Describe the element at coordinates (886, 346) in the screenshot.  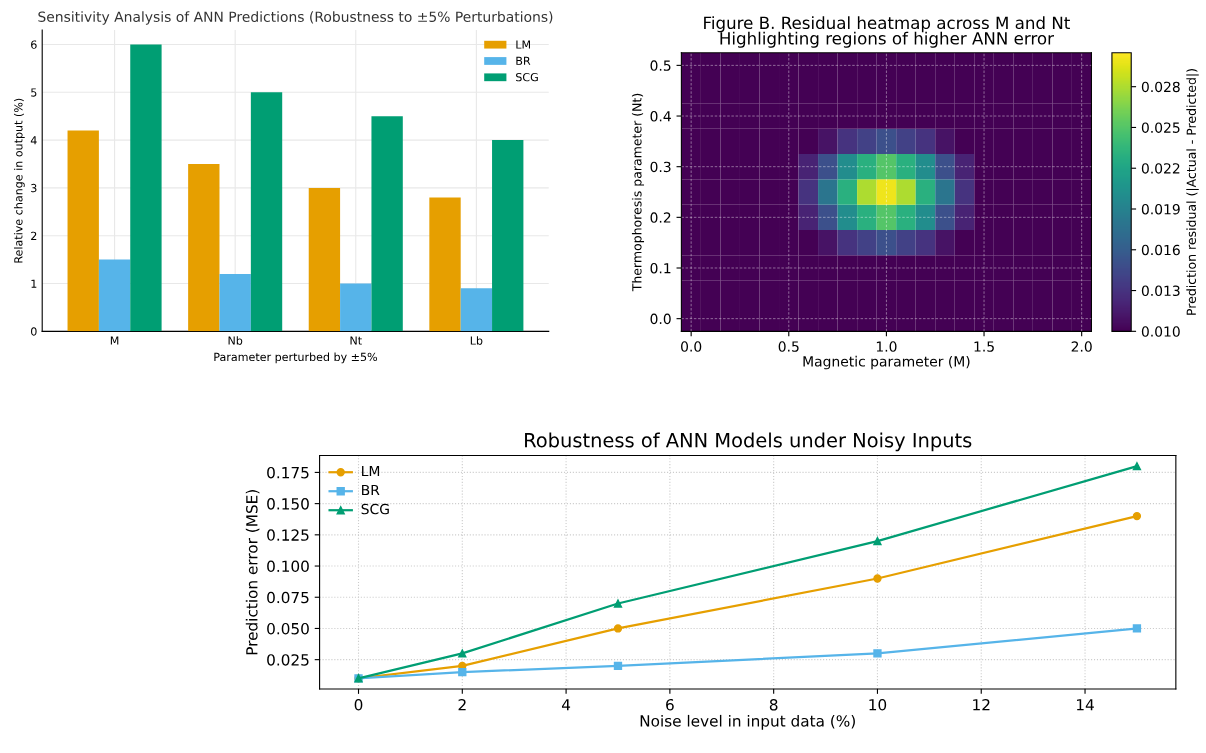
I see `x-tick-label: 1.0` at that location.